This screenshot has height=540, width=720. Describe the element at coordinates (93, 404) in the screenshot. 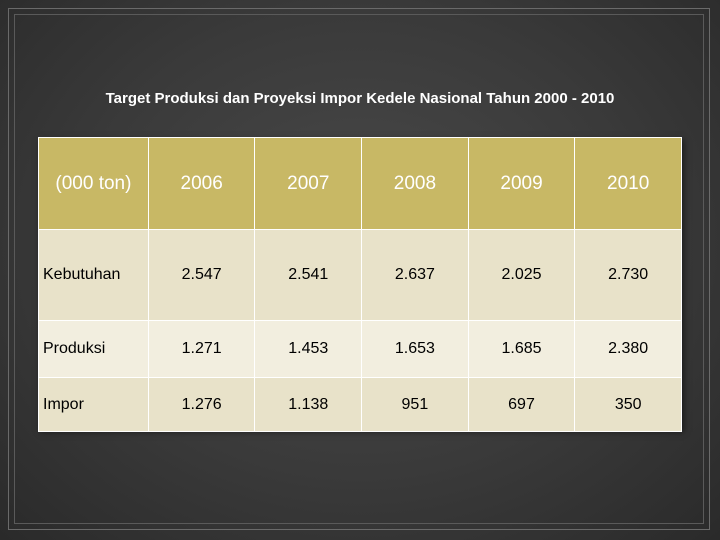

I see `row-label: Impor` at that location.